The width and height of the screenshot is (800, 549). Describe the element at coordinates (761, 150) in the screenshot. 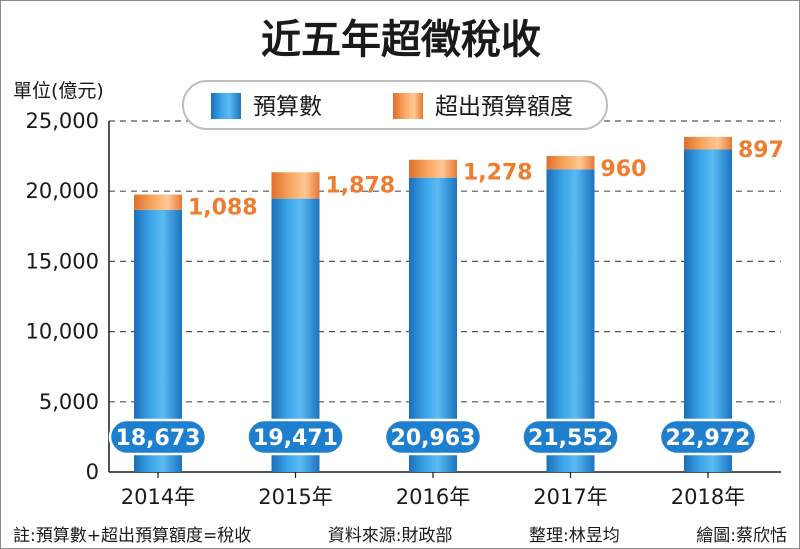

I see `excess-value-label: 897` at that location.